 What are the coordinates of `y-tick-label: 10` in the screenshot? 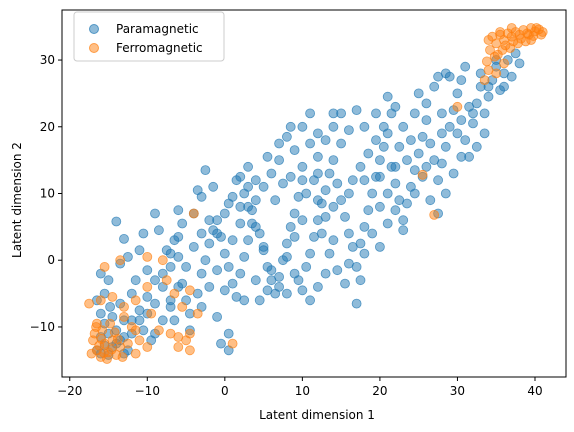 It's located at (47, 194).